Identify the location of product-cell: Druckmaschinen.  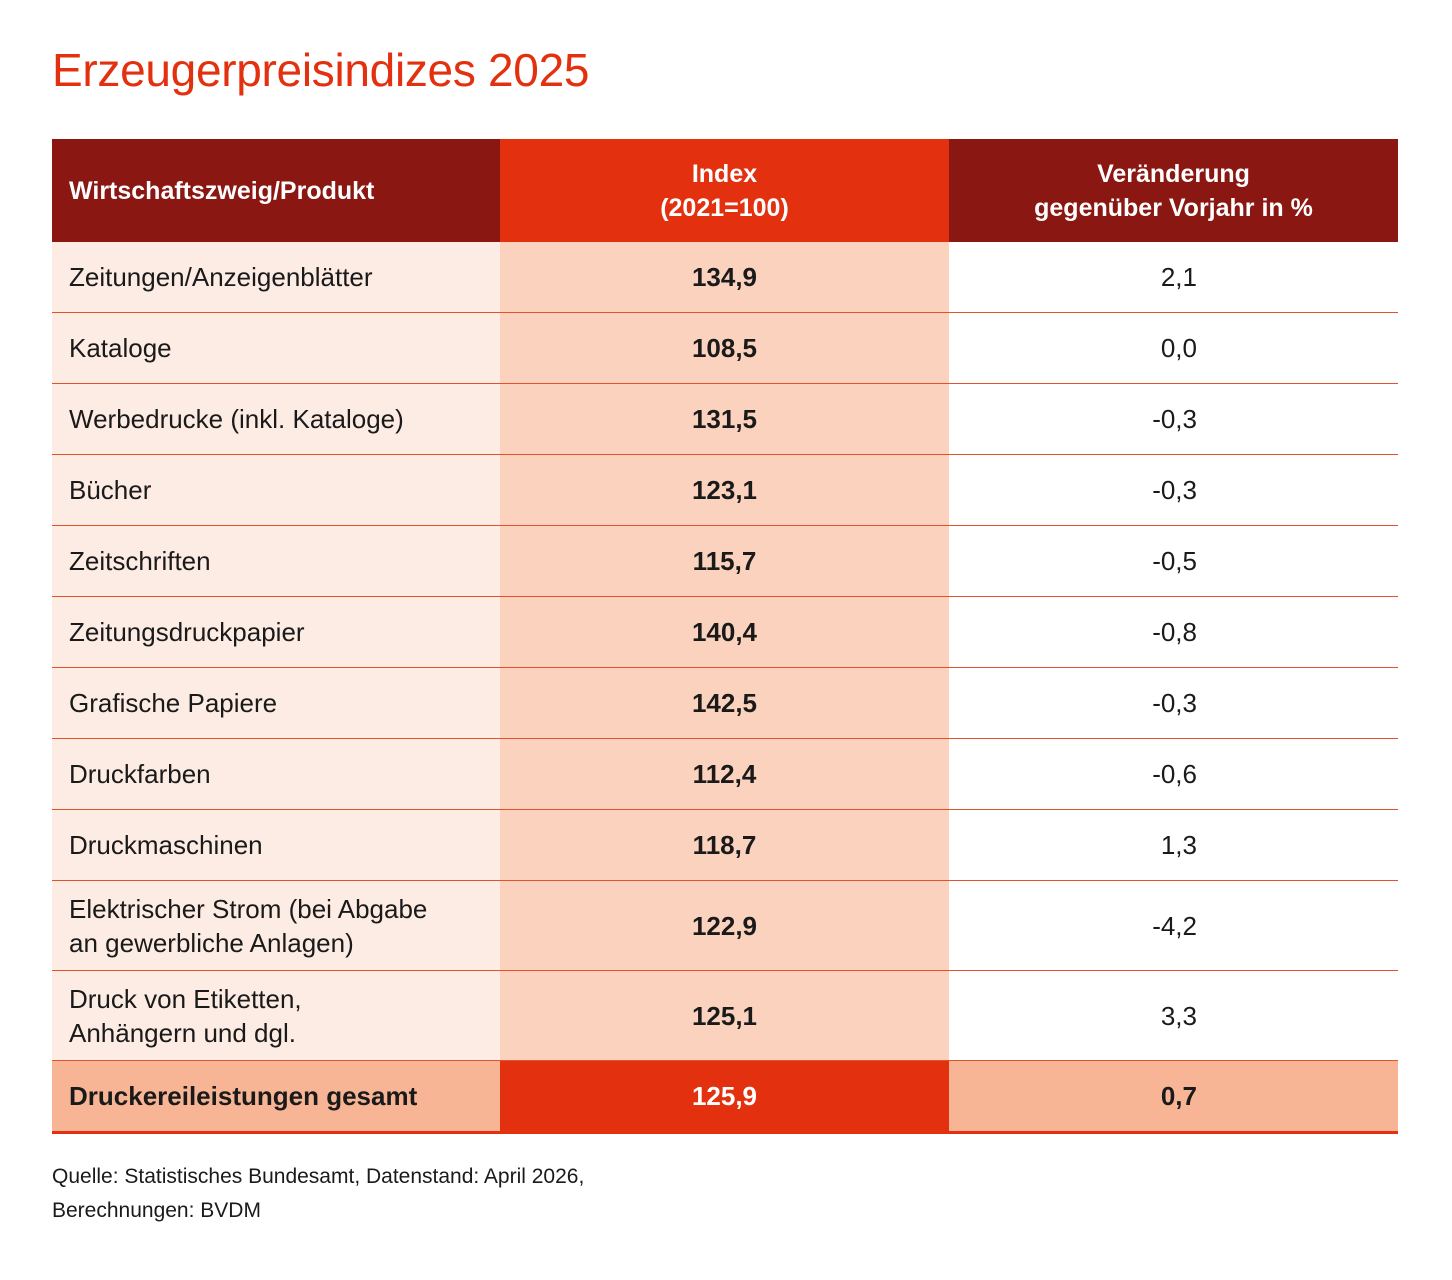
(276, 845).